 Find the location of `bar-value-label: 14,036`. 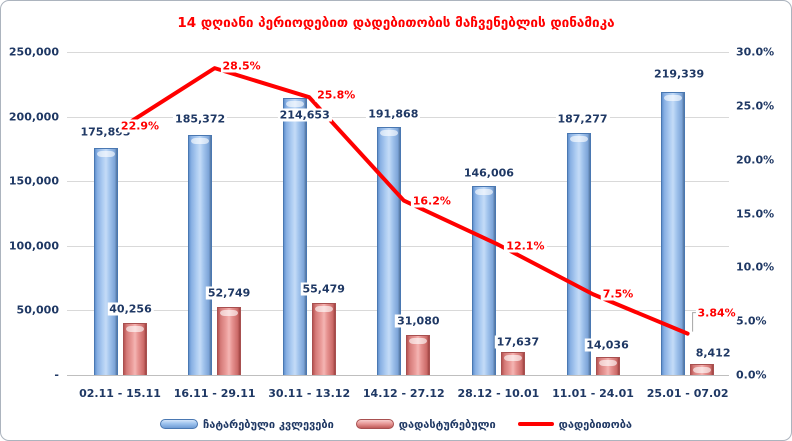

bar-value-label: 14,036 is located at coordinates (607, 345).